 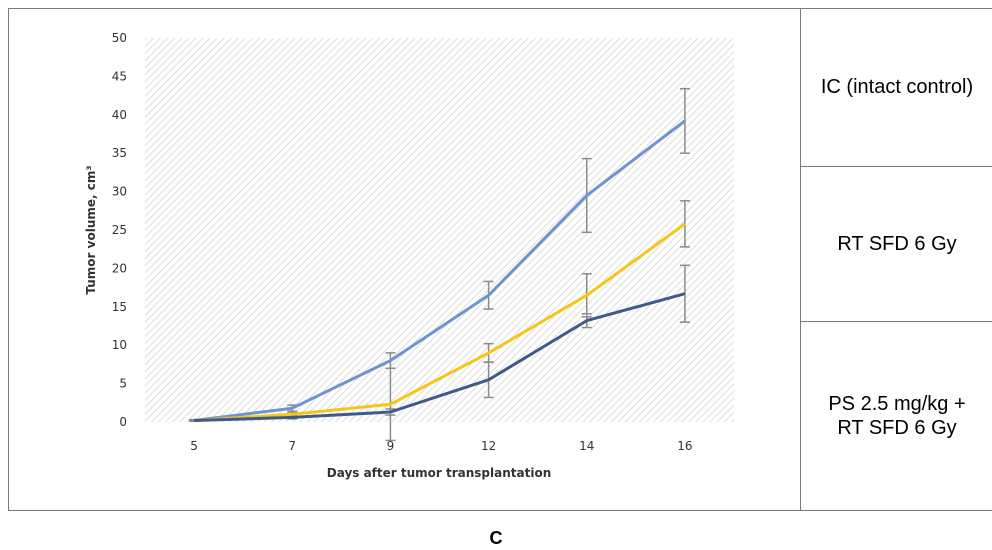 I want to click on y-tick-label: 15, so click(x=119, y=307).